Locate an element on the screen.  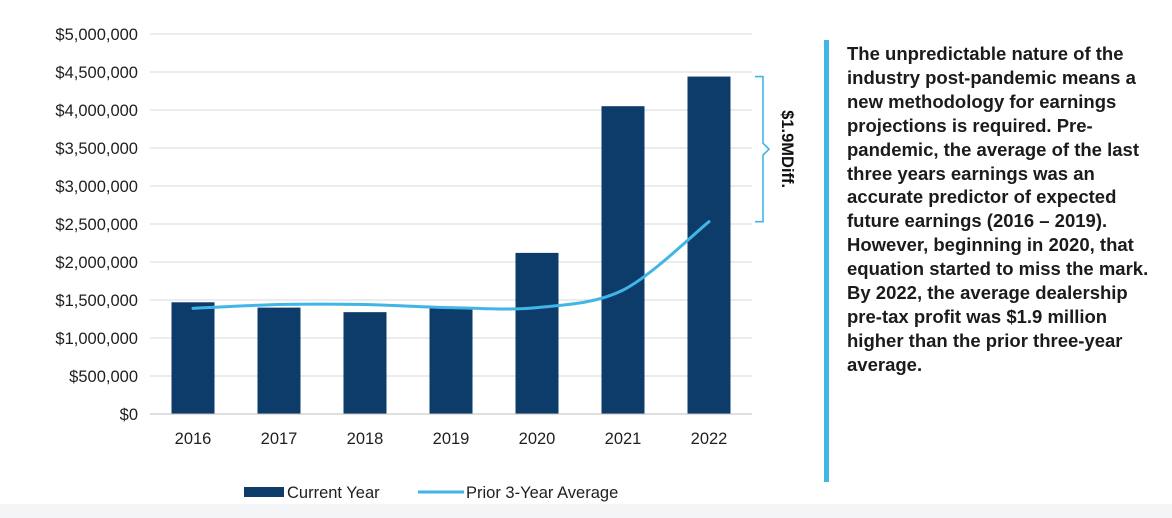
annotation-bracket is located at coordinates (763, 149).